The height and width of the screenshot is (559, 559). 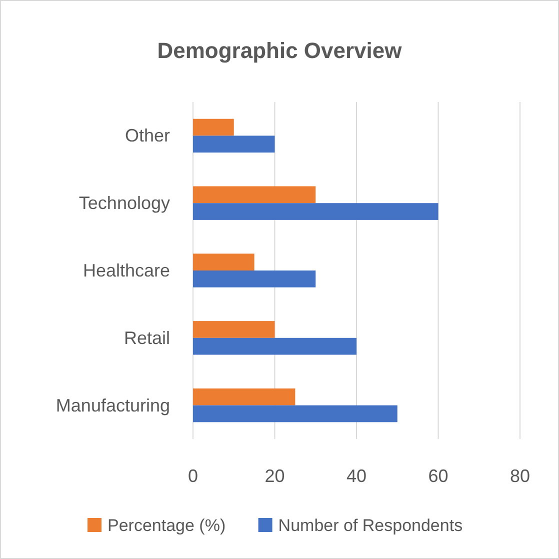 I want to click on x-tick-label: 40, so click(x=356, y=476).